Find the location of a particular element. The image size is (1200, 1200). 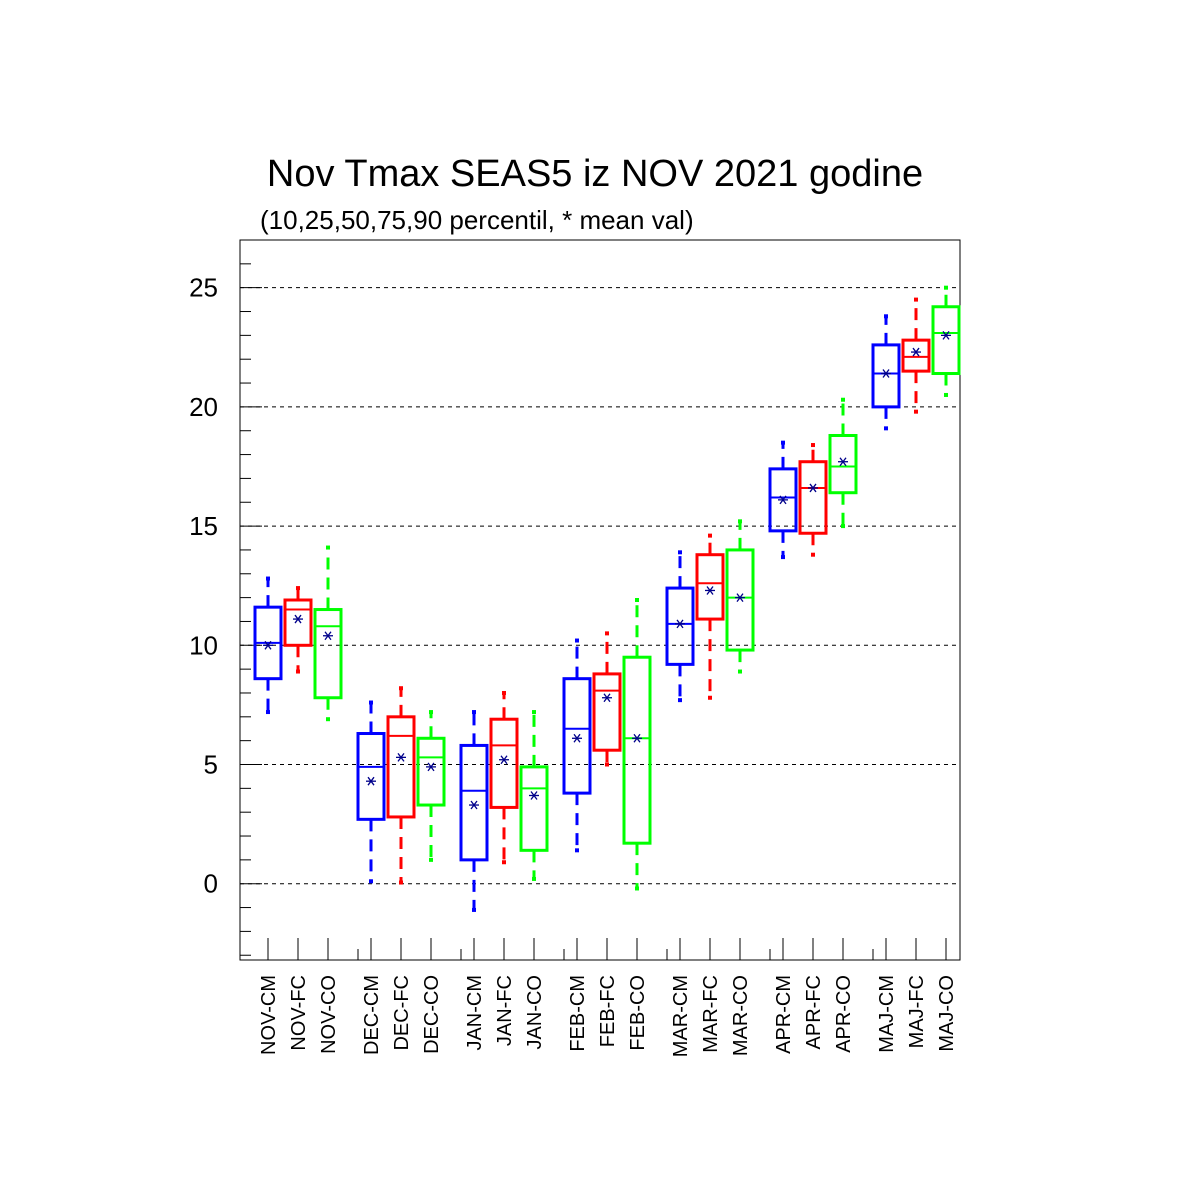

x-tick-label: MAR-FC is located at coordinates (711, 1014).